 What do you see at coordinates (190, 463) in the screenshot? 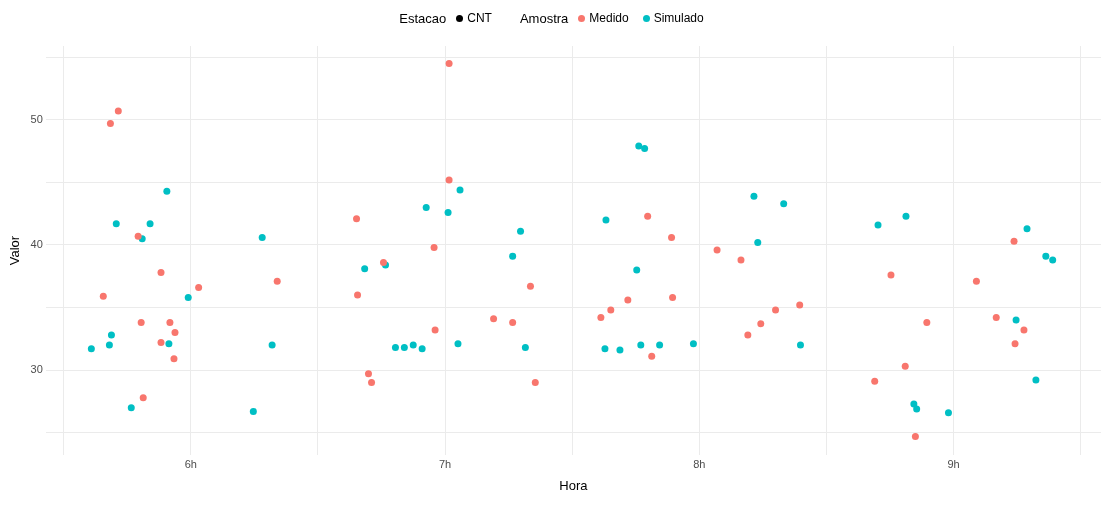
I see `x-tick-label: 6h` at bounding box center [190, 463].